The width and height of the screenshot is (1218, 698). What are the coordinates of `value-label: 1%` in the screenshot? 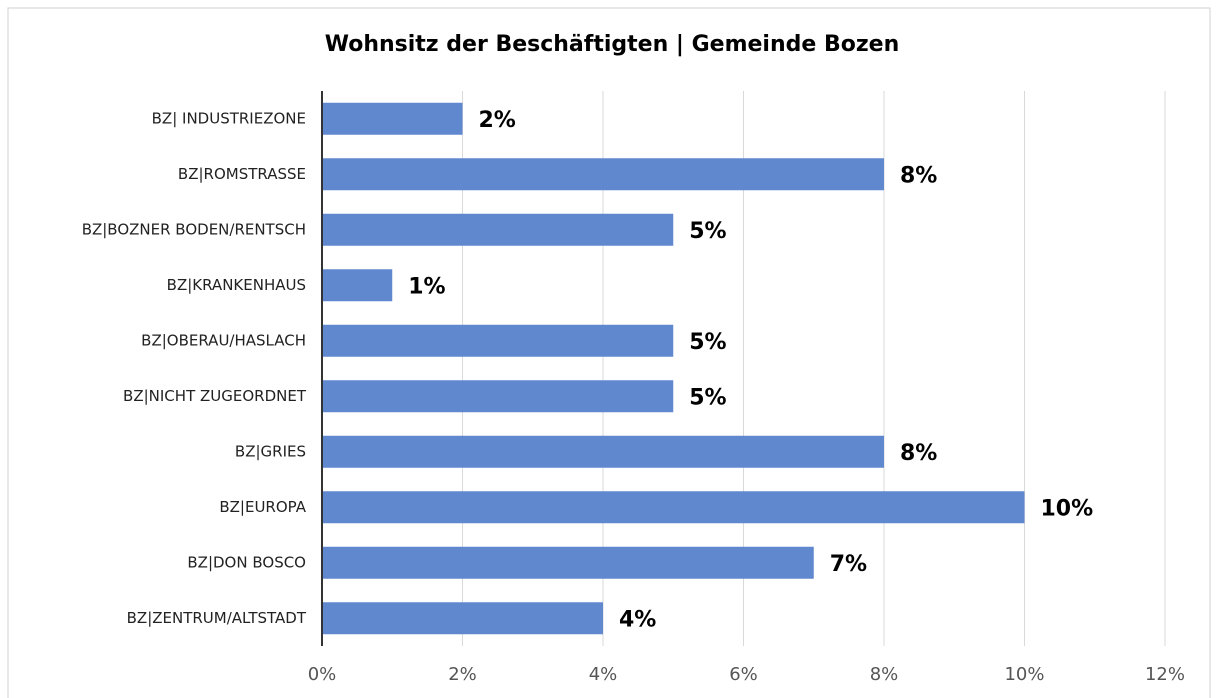 It's located at (426, 286).